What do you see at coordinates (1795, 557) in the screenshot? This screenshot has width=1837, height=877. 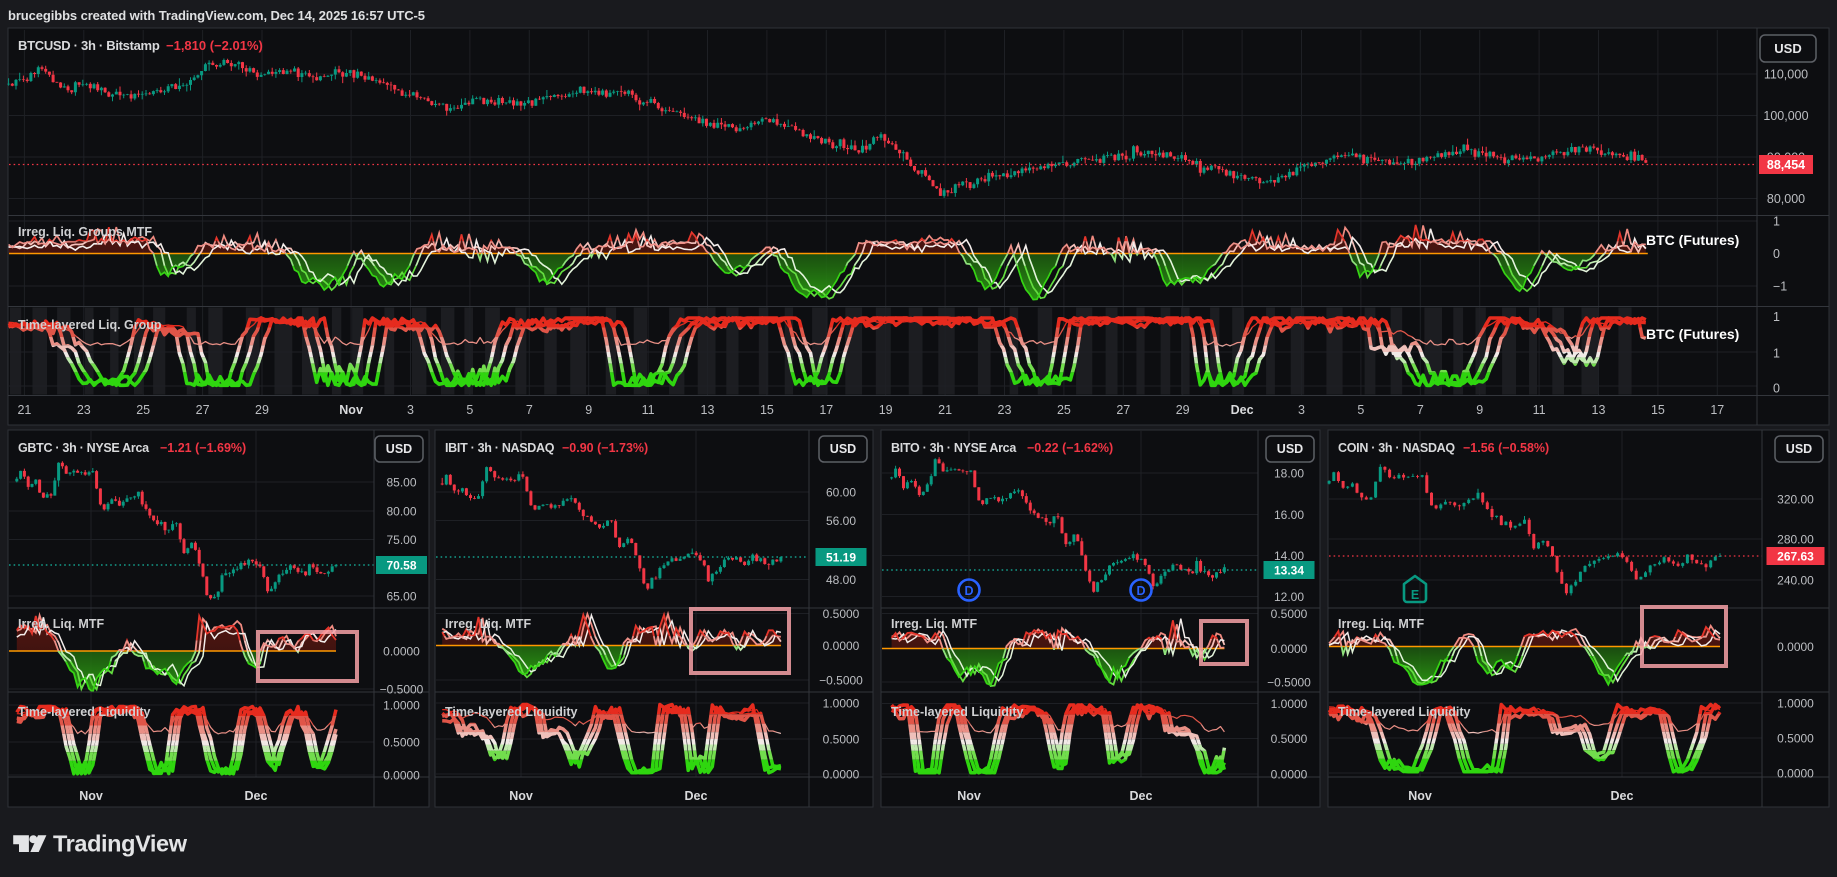 I see `svg-text: 267.63` at bounding box center [1795, 557].